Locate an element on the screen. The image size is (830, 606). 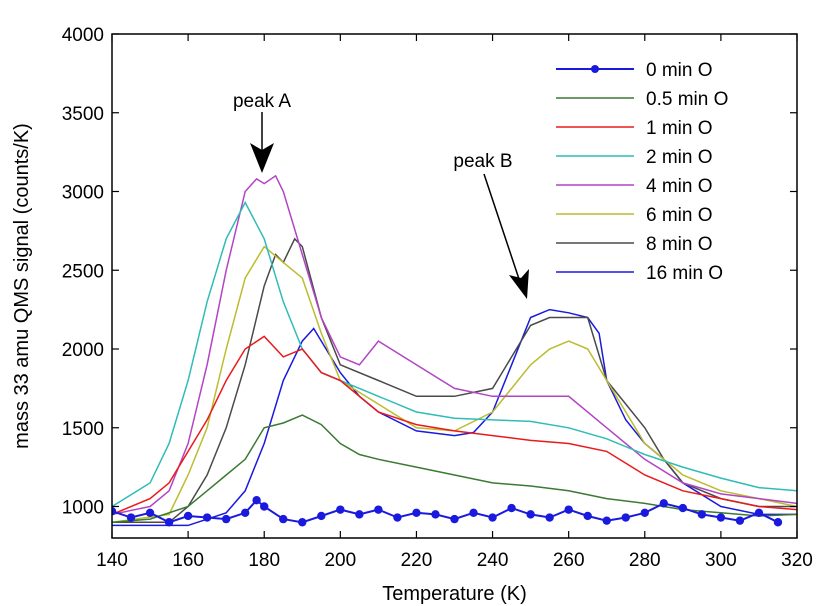
x-tick-label: 140 is located at coordinates (112, 560).